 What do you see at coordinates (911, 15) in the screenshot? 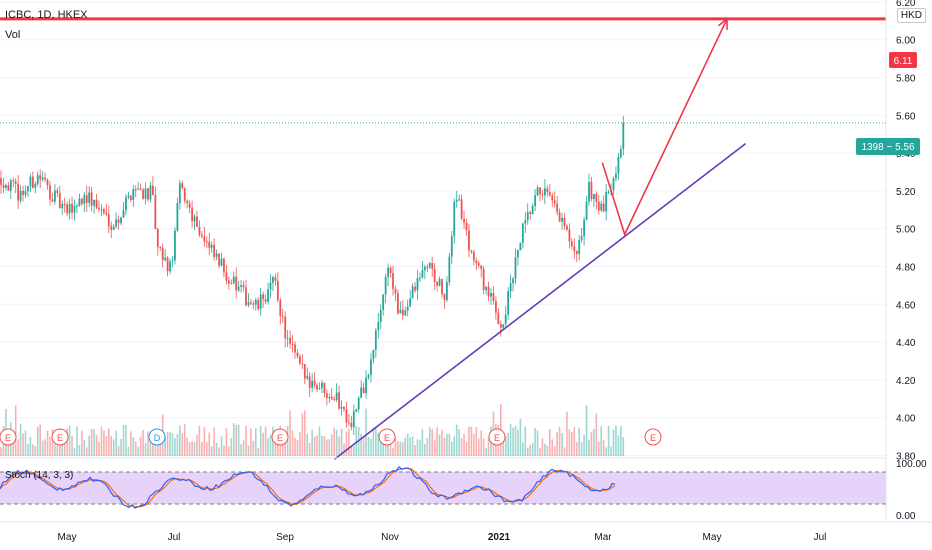
I see `currency-button: HKD` at bounding box center [911, 15].